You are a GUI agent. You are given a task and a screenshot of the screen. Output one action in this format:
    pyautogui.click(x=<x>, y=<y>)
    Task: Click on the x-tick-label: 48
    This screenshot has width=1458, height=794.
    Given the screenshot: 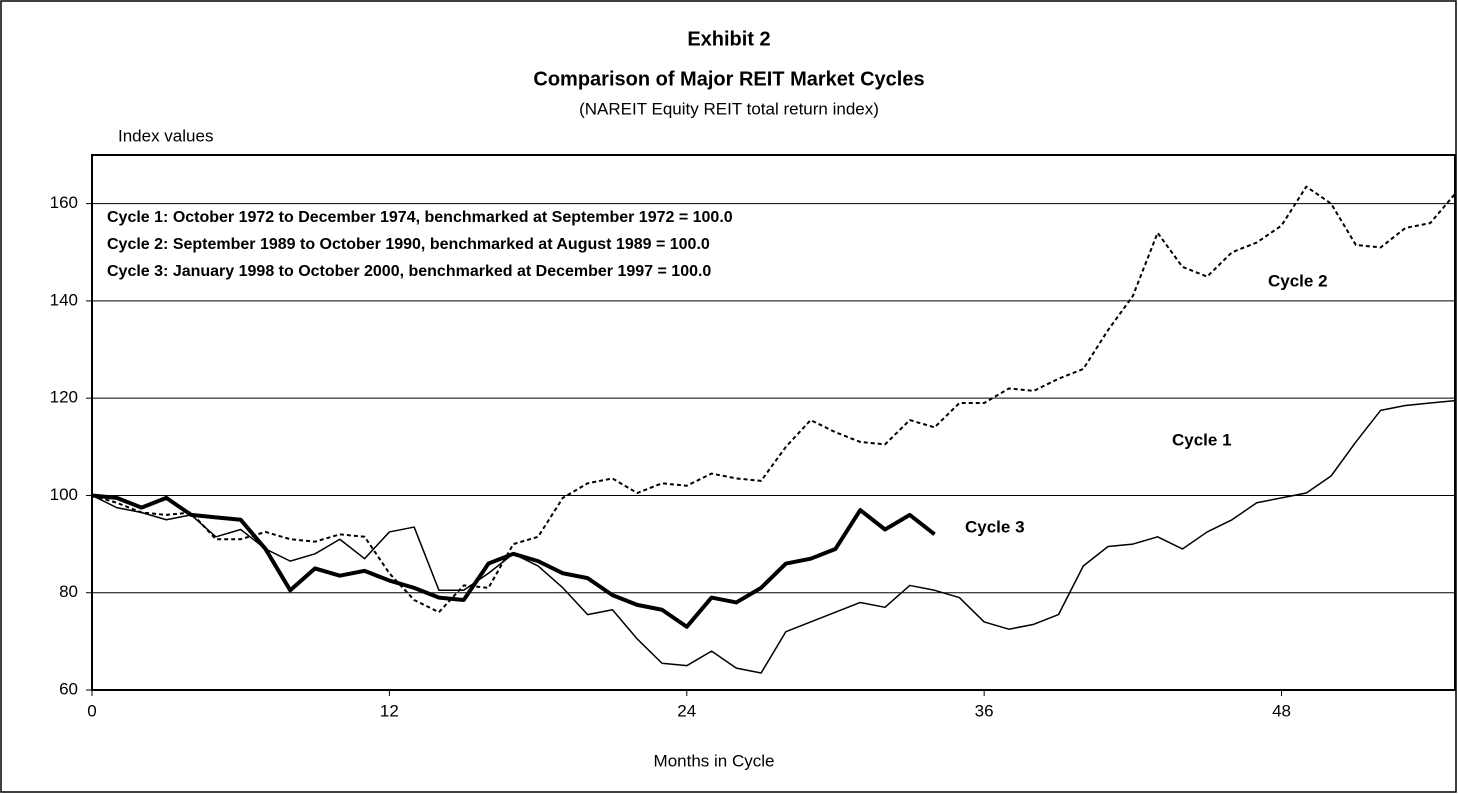 What is the action you would take?
    pyautogui.click(x=1281, y=710)
    